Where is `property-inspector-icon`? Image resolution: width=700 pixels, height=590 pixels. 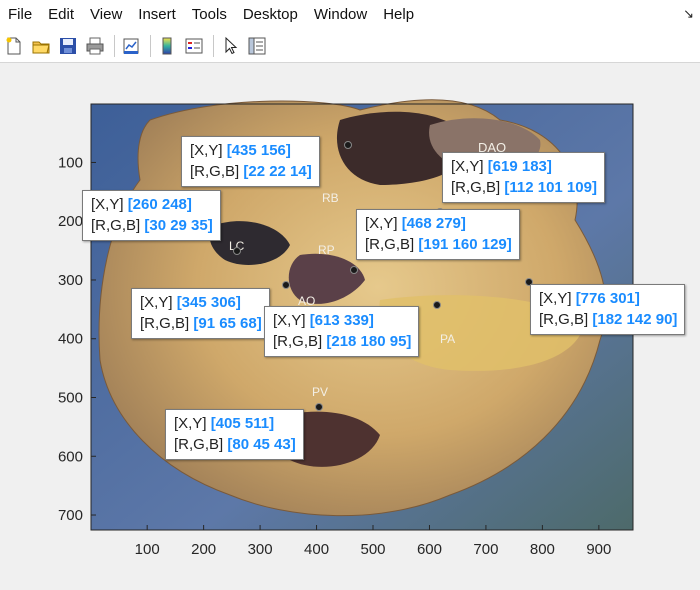 property-inspector-icon is located at coordinates (257, 46).